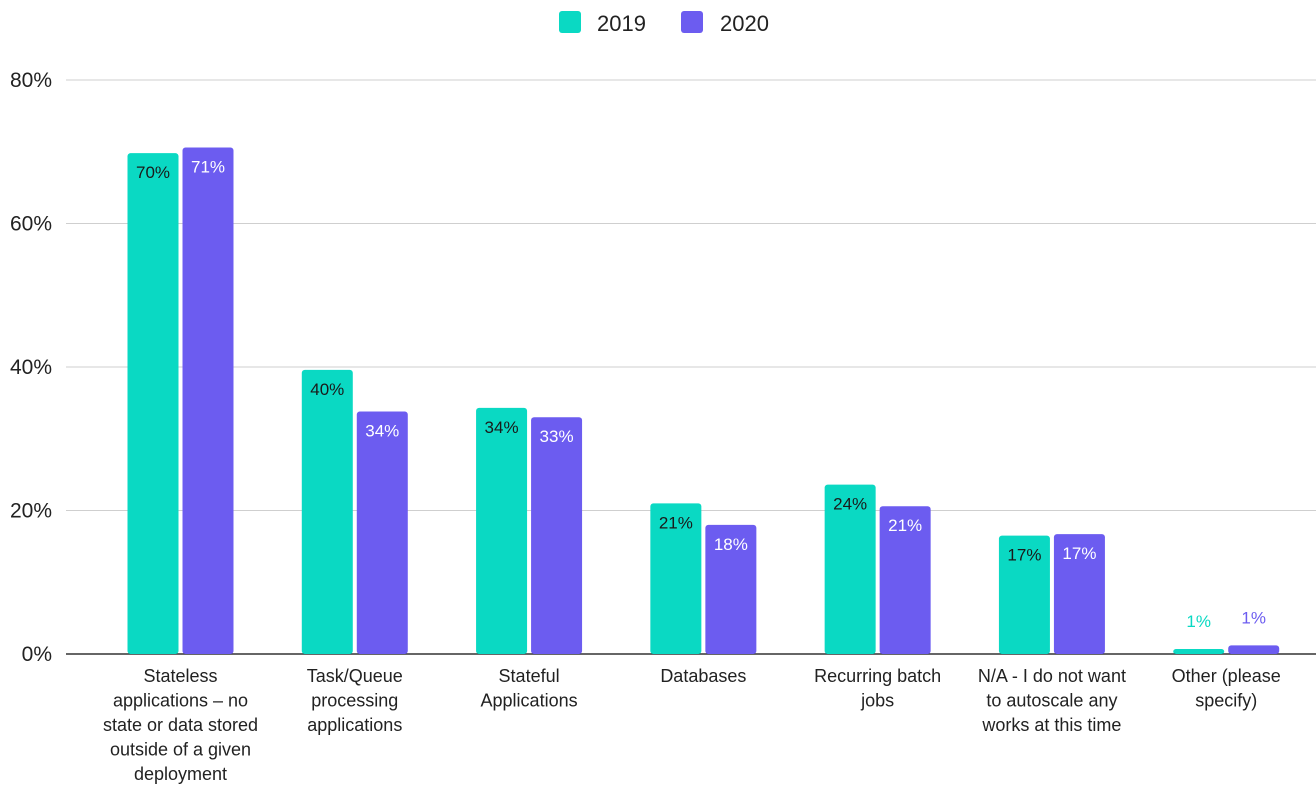 The height and width of the screenshot is (785, 1316). What do you see at coordinates (180, 750) in the screenshot?
I see `x-category-label: outside of a given` at bounding box center [180, 750].